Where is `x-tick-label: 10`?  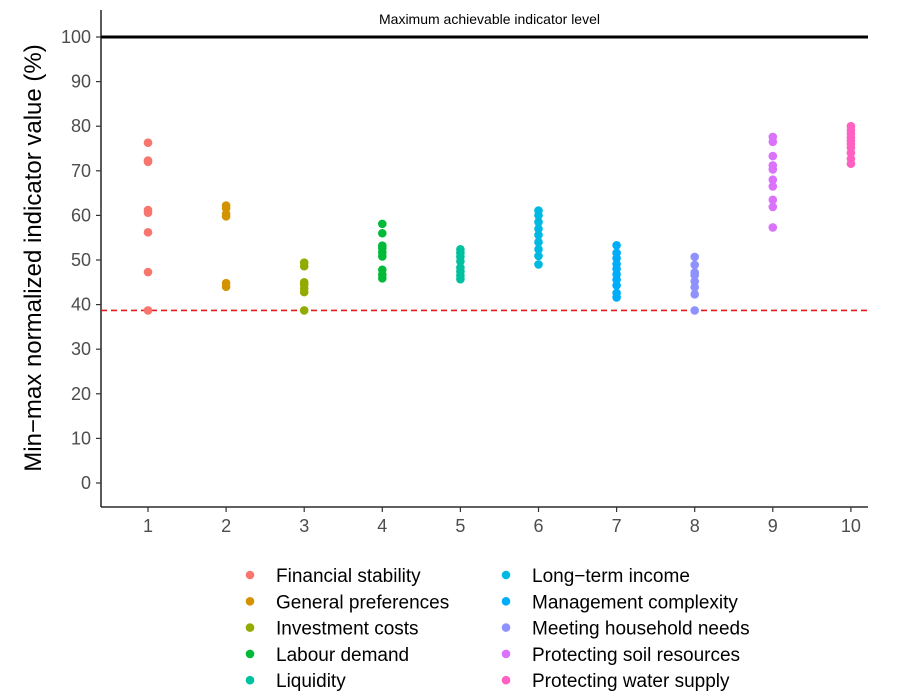
x-tick-label: 10 is located at coordinates (851, 526).